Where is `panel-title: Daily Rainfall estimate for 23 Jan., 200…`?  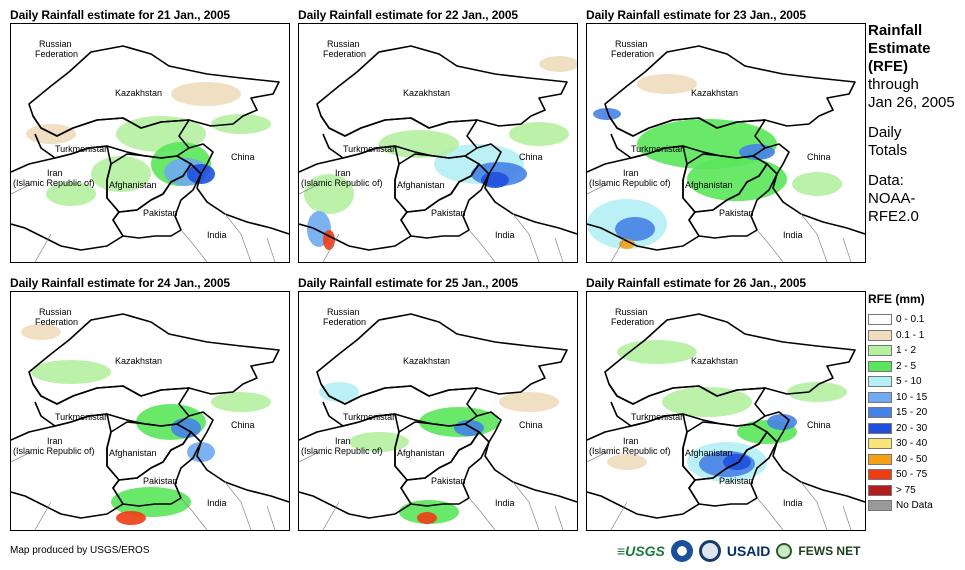
panel-title: Daily Rainfall estimate for 23 Jan., 200… is located at coordinates (696, 15).